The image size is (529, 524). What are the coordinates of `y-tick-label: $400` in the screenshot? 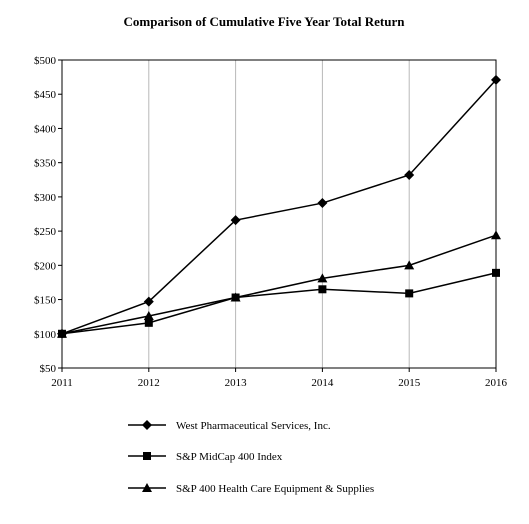 It's located at (45, 129).